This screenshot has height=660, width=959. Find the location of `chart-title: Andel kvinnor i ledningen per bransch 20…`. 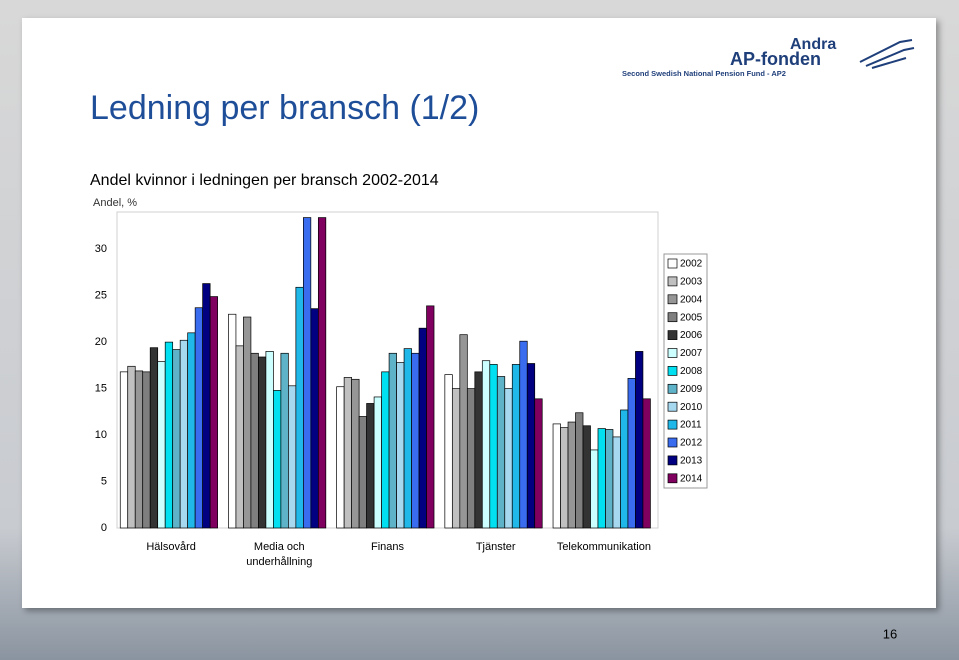

chart-title: Andel kvinnor i ledningen per bransch 20… is located at coordinates (264, 180).